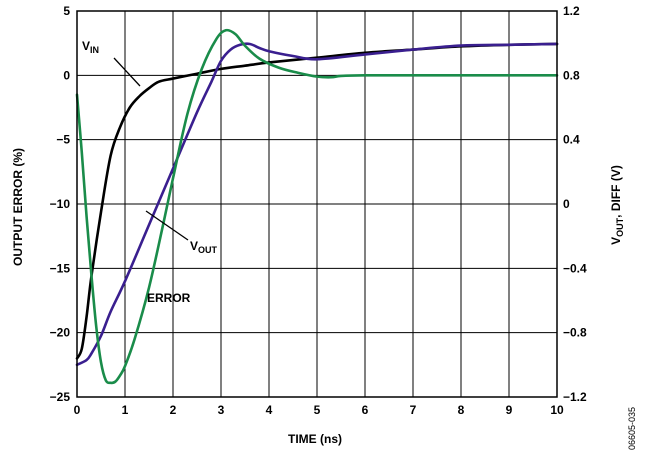  What do you see at coordinates (571, 140) in the screenshot?
I see `y-right-tick-label: 0.4` at bounding box center [571, 140].